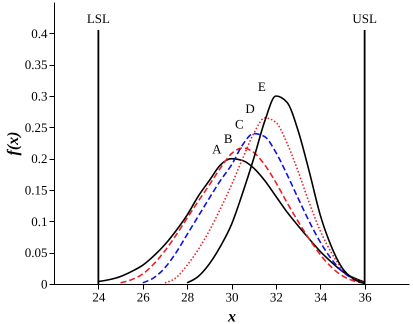 This screenshot has height=324, width=413. Describe the element at coordinates (13, 144) in the screenshot. I see `y-axis-title: f(x)` at that location.